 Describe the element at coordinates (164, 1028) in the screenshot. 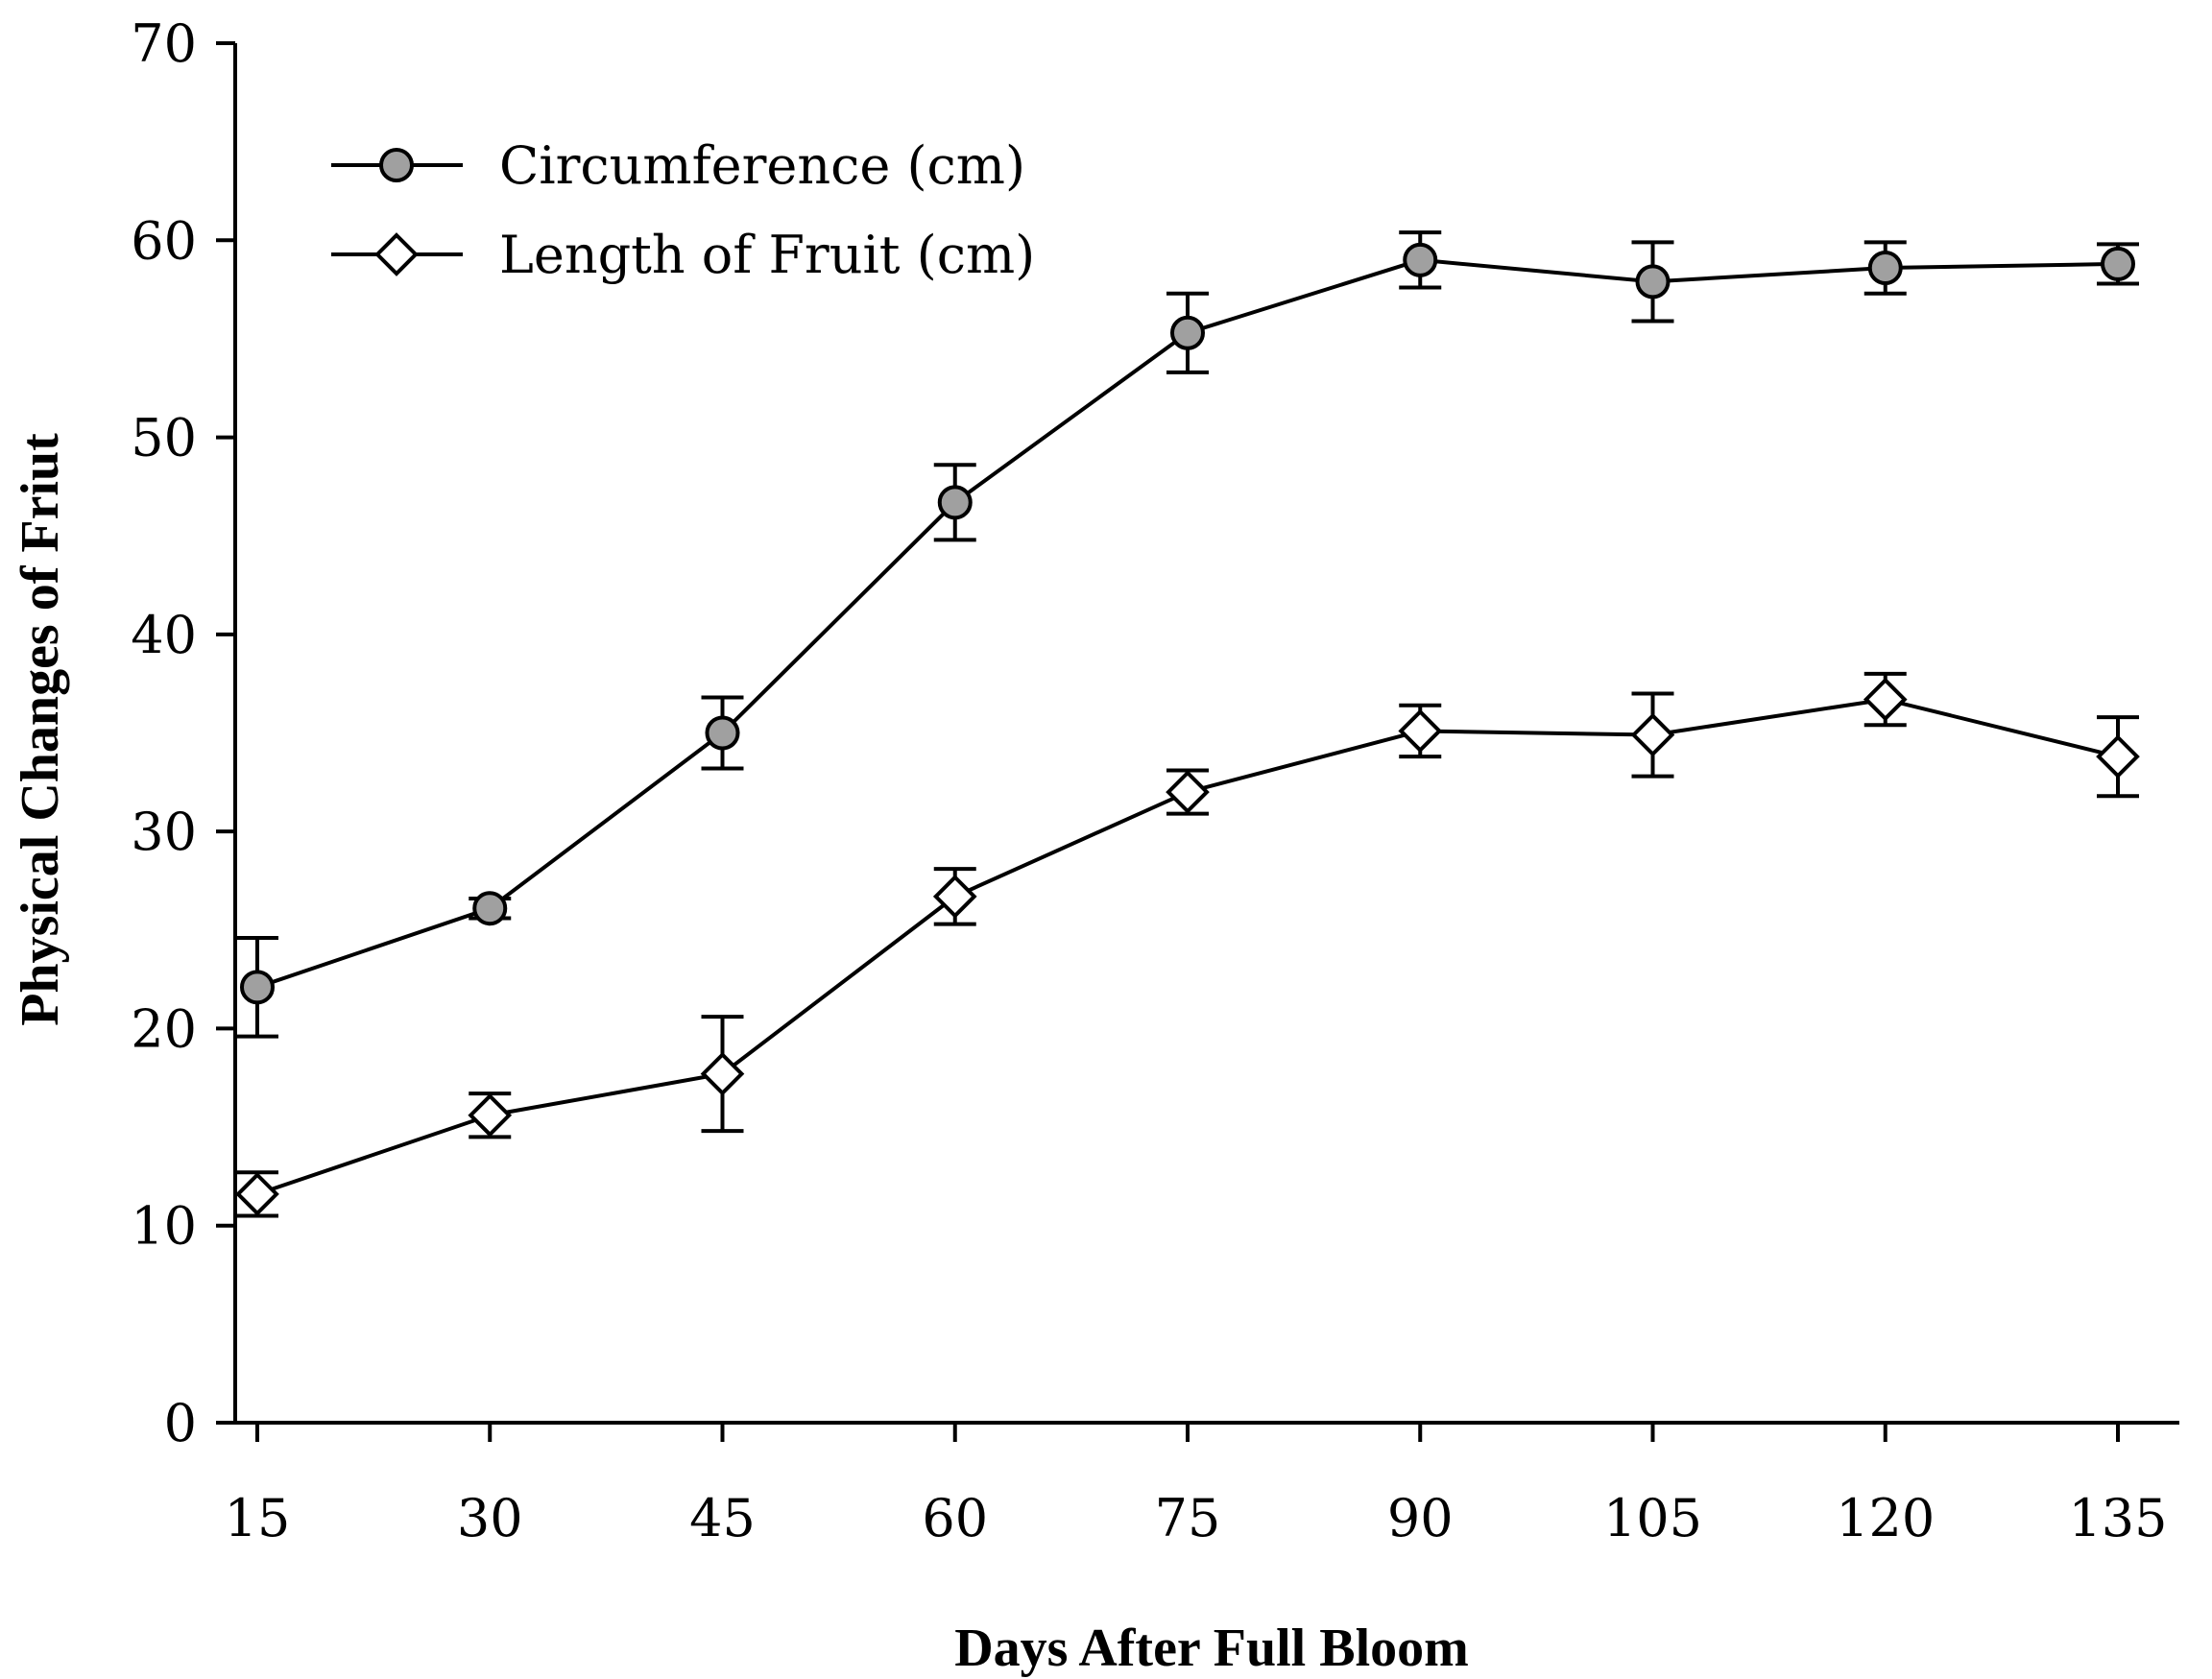

I see `y-tick-label: 20` at that location.